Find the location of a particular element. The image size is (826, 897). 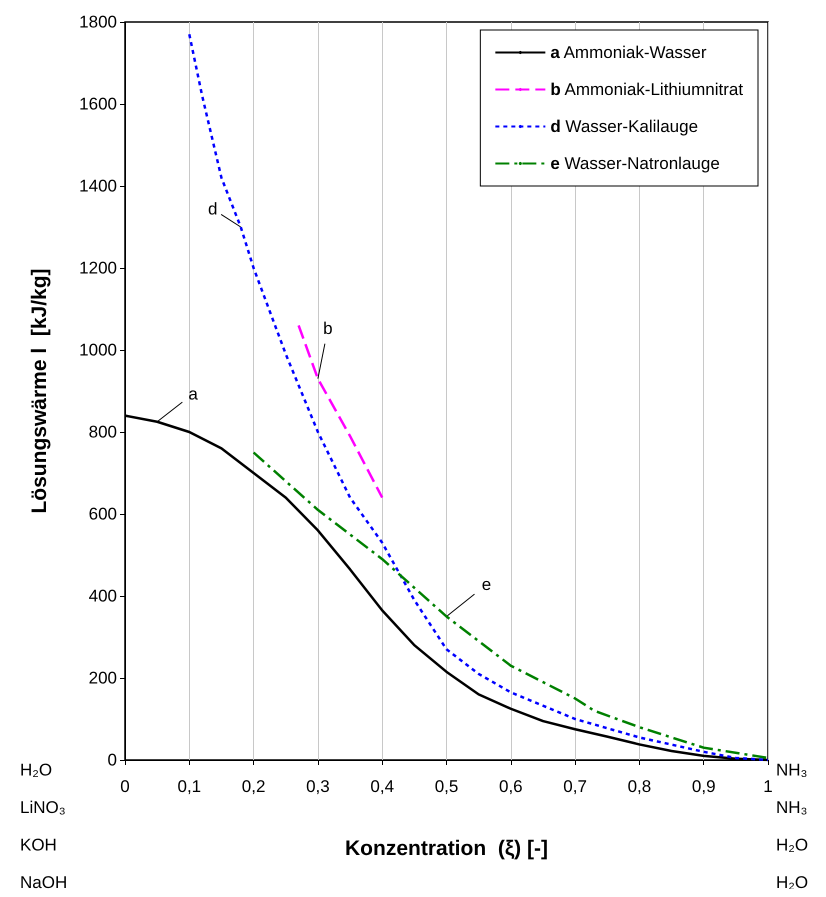

y-tick-label: 800 is located at coordinates (102, 432).